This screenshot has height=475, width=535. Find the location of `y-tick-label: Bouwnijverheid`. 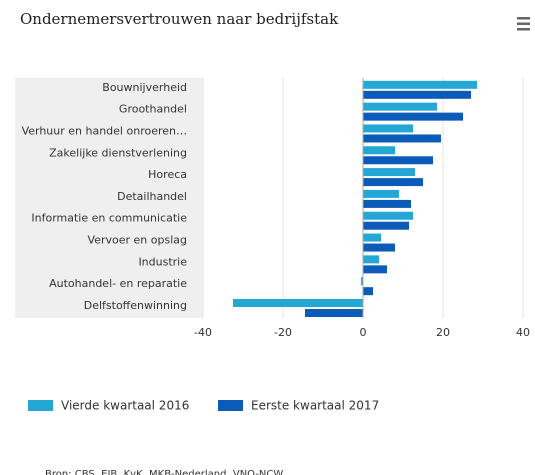

y-tick-label: Bouwnijverheid is located at coordinates (144, 87).